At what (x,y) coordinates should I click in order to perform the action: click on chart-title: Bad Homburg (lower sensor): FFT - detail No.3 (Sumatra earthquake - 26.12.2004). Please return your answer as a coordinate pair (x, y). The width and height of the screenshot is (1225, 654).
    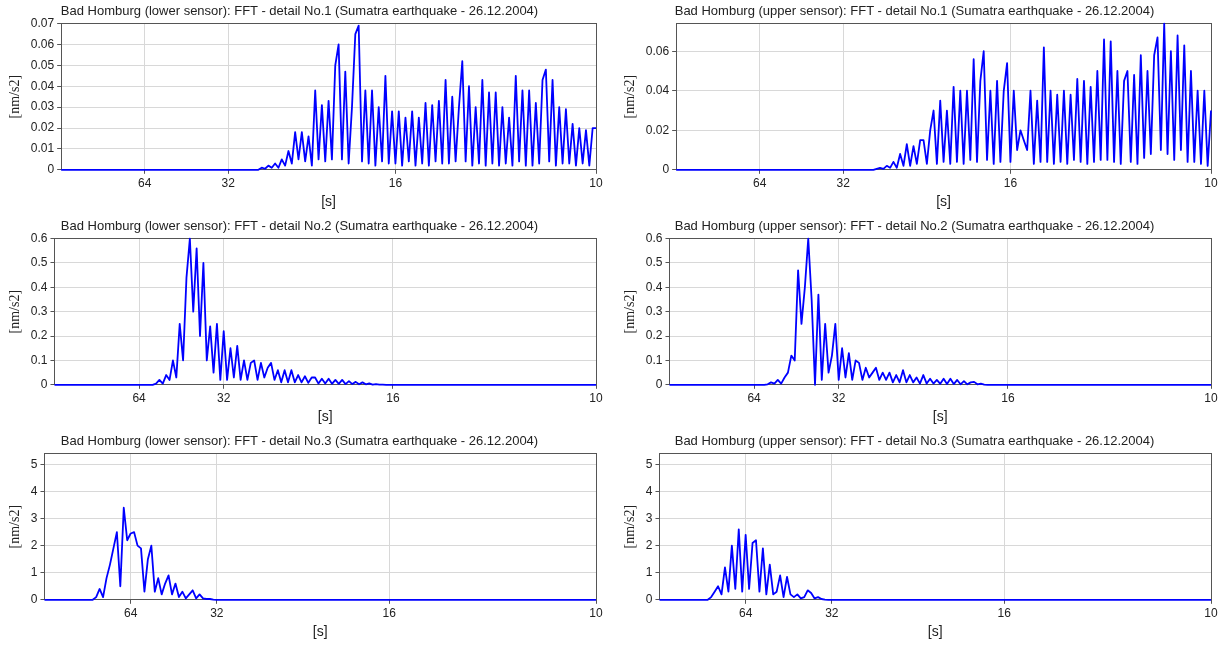
    Looking at the image, I should click on (299, 441).